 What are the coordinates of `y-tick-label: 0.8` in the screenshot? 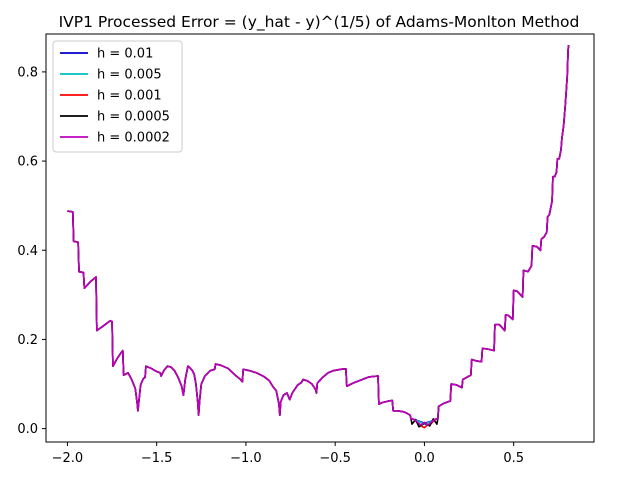 It's located at (27, 72).